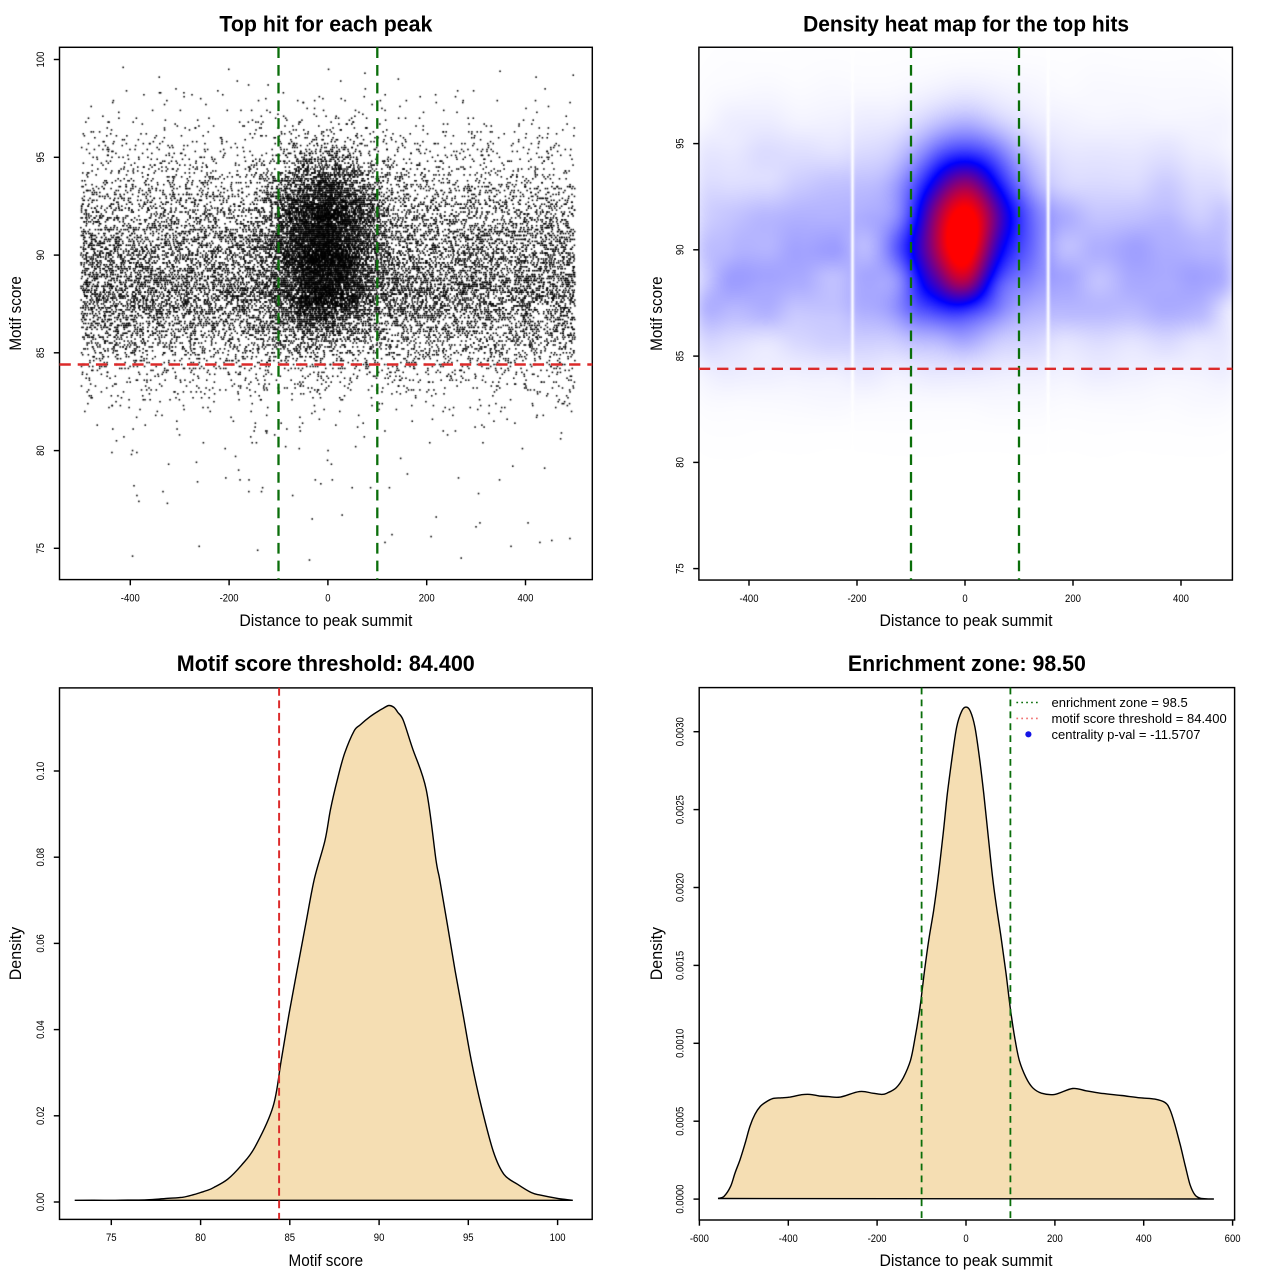  Describe the element at coordinates (699, 1239) in the screenshot. I see `svg-text: -600` at that location.